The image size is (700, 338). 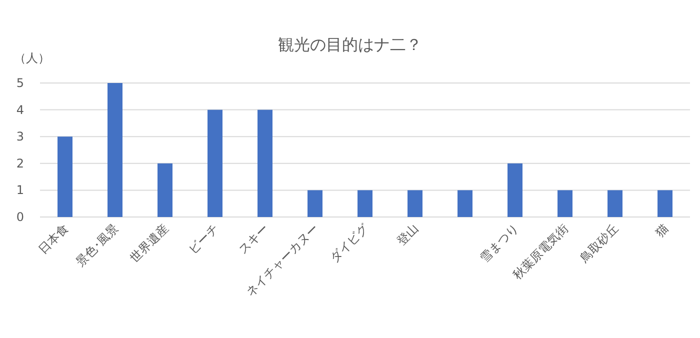 I want to click on x-tick-label: 猫, so click(x=662, y=230).